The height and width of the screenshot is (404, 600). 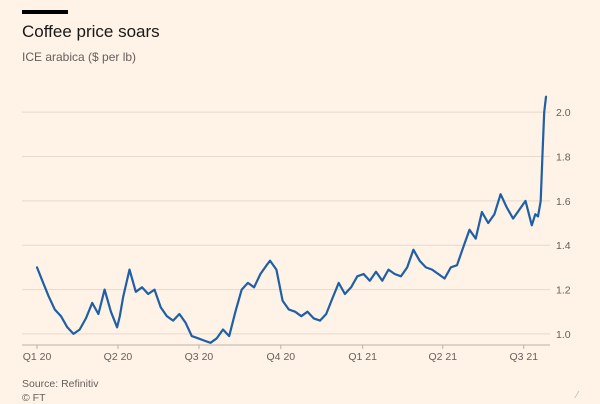 I want to click on chart-title: Coffee price soars, so click(x=91, y=31).